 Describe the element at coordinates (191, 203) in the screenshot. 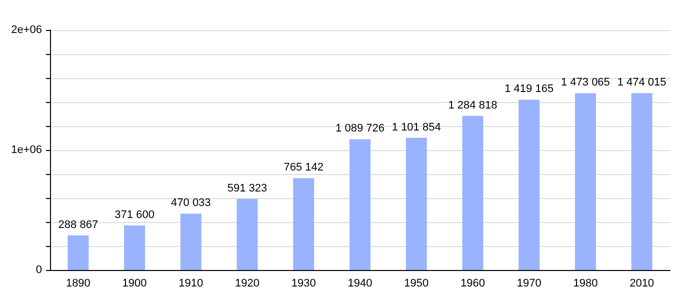

I see `data-label: 470 033` at that location.